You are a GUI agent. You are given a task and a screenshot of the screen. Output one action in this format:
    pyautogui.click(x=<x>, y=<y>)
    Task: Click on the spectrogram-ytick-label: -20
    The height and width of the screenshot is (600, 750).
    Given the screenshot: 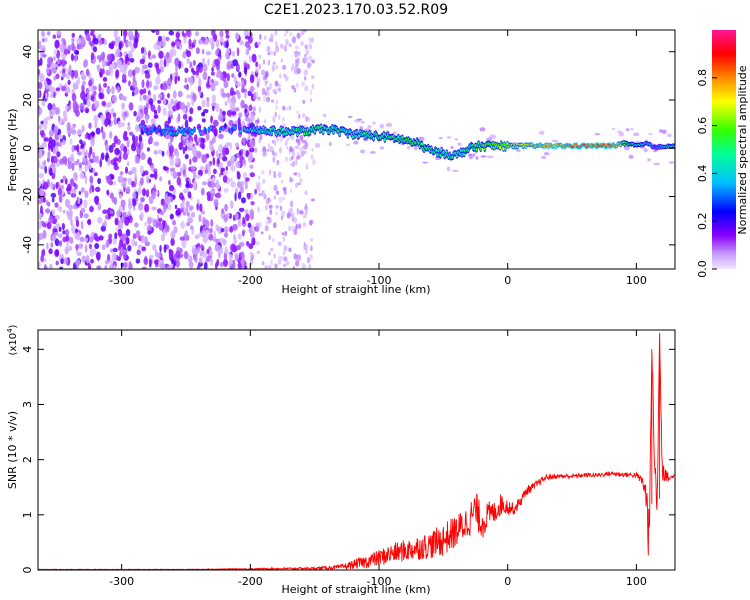 What is the action you would take?
    pyautogui.click(x=27, y=197)
    